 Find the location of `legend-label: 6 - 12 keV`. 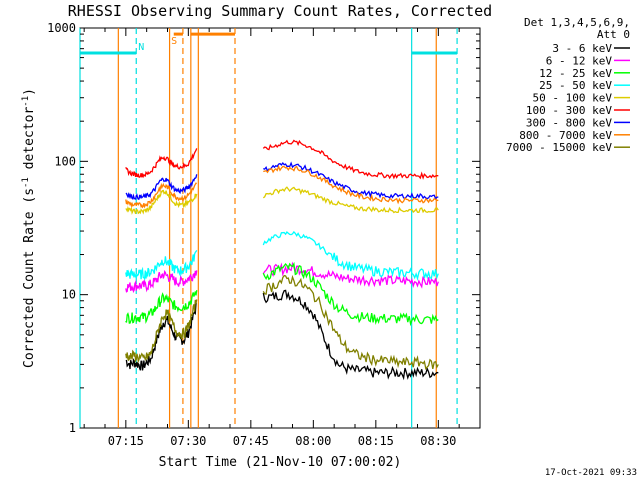

legend-label: 6 - 12 keV is located at coordinates (579, 60).